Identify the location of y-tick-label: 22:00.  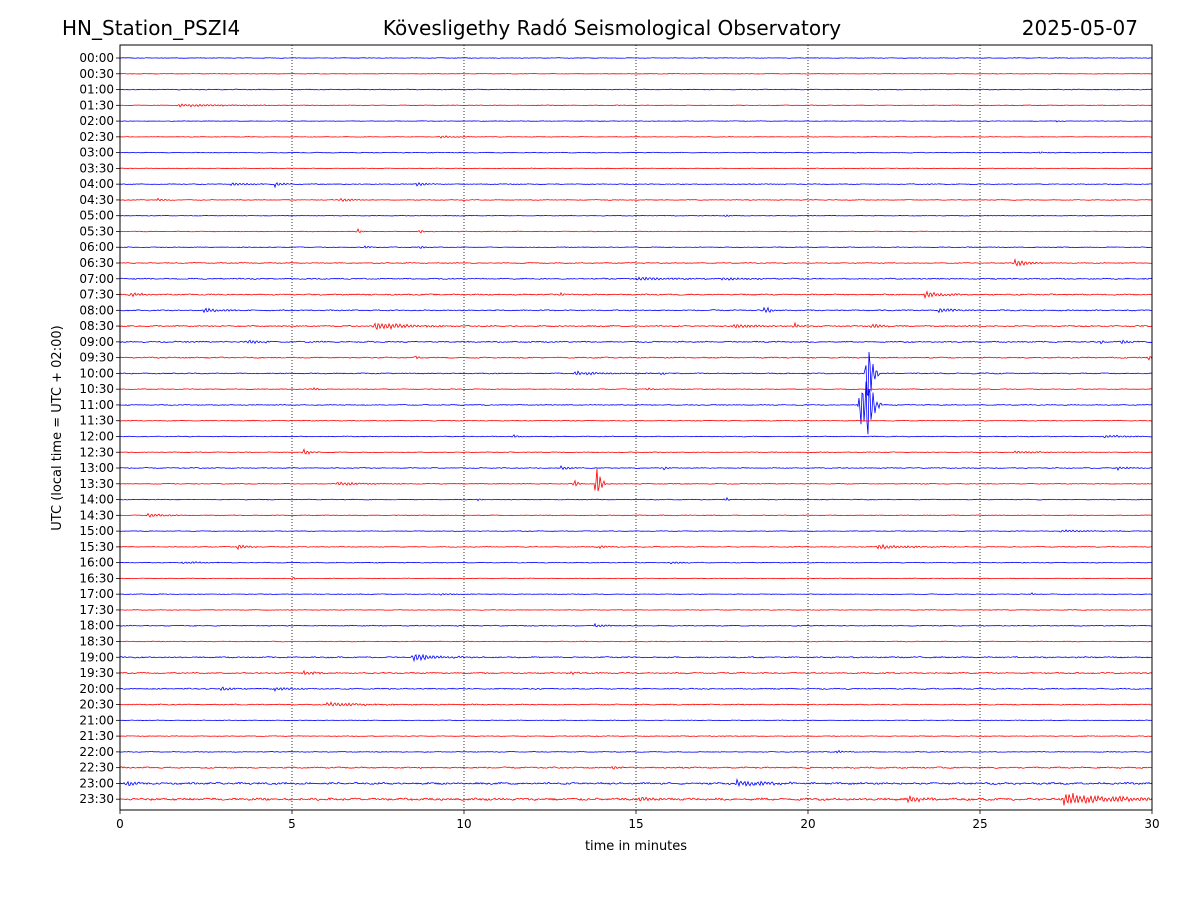
(96, 752).